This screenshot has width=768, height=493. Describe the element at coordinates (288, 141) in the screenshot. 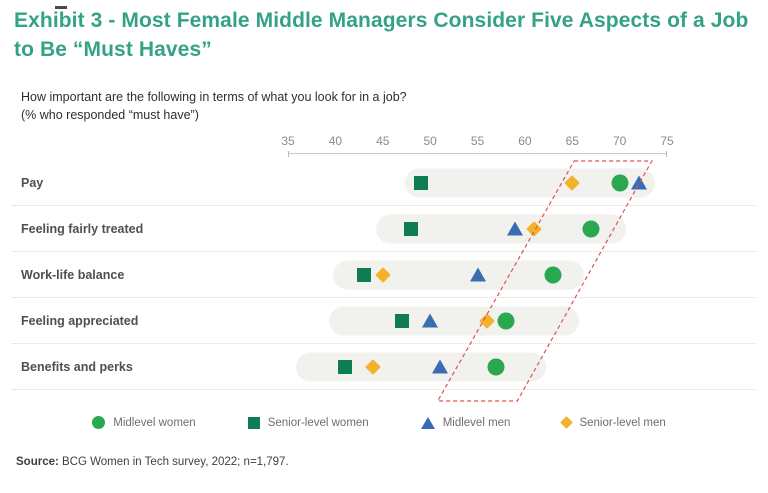

I see `x-axis-tick-label: 35` at that location.